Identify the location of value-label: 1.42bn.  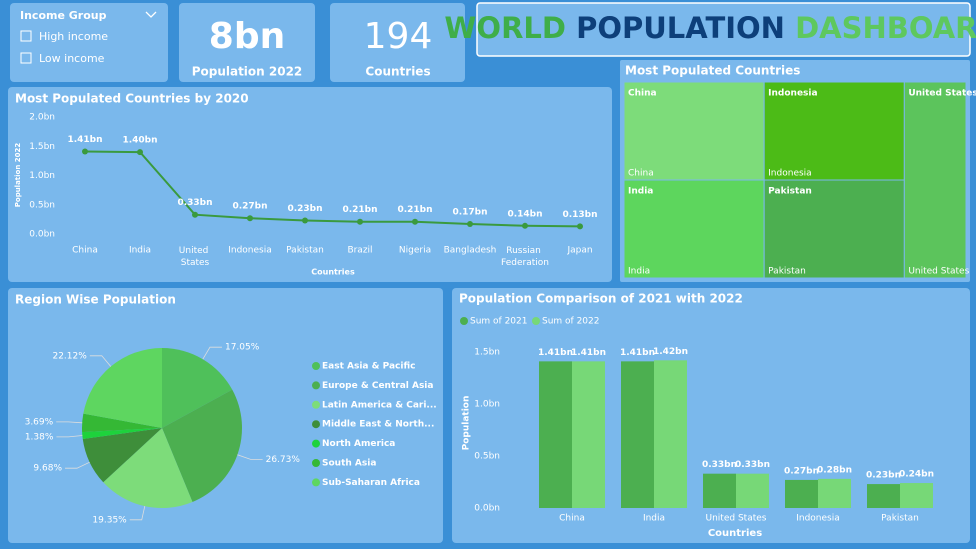
(670, 352).